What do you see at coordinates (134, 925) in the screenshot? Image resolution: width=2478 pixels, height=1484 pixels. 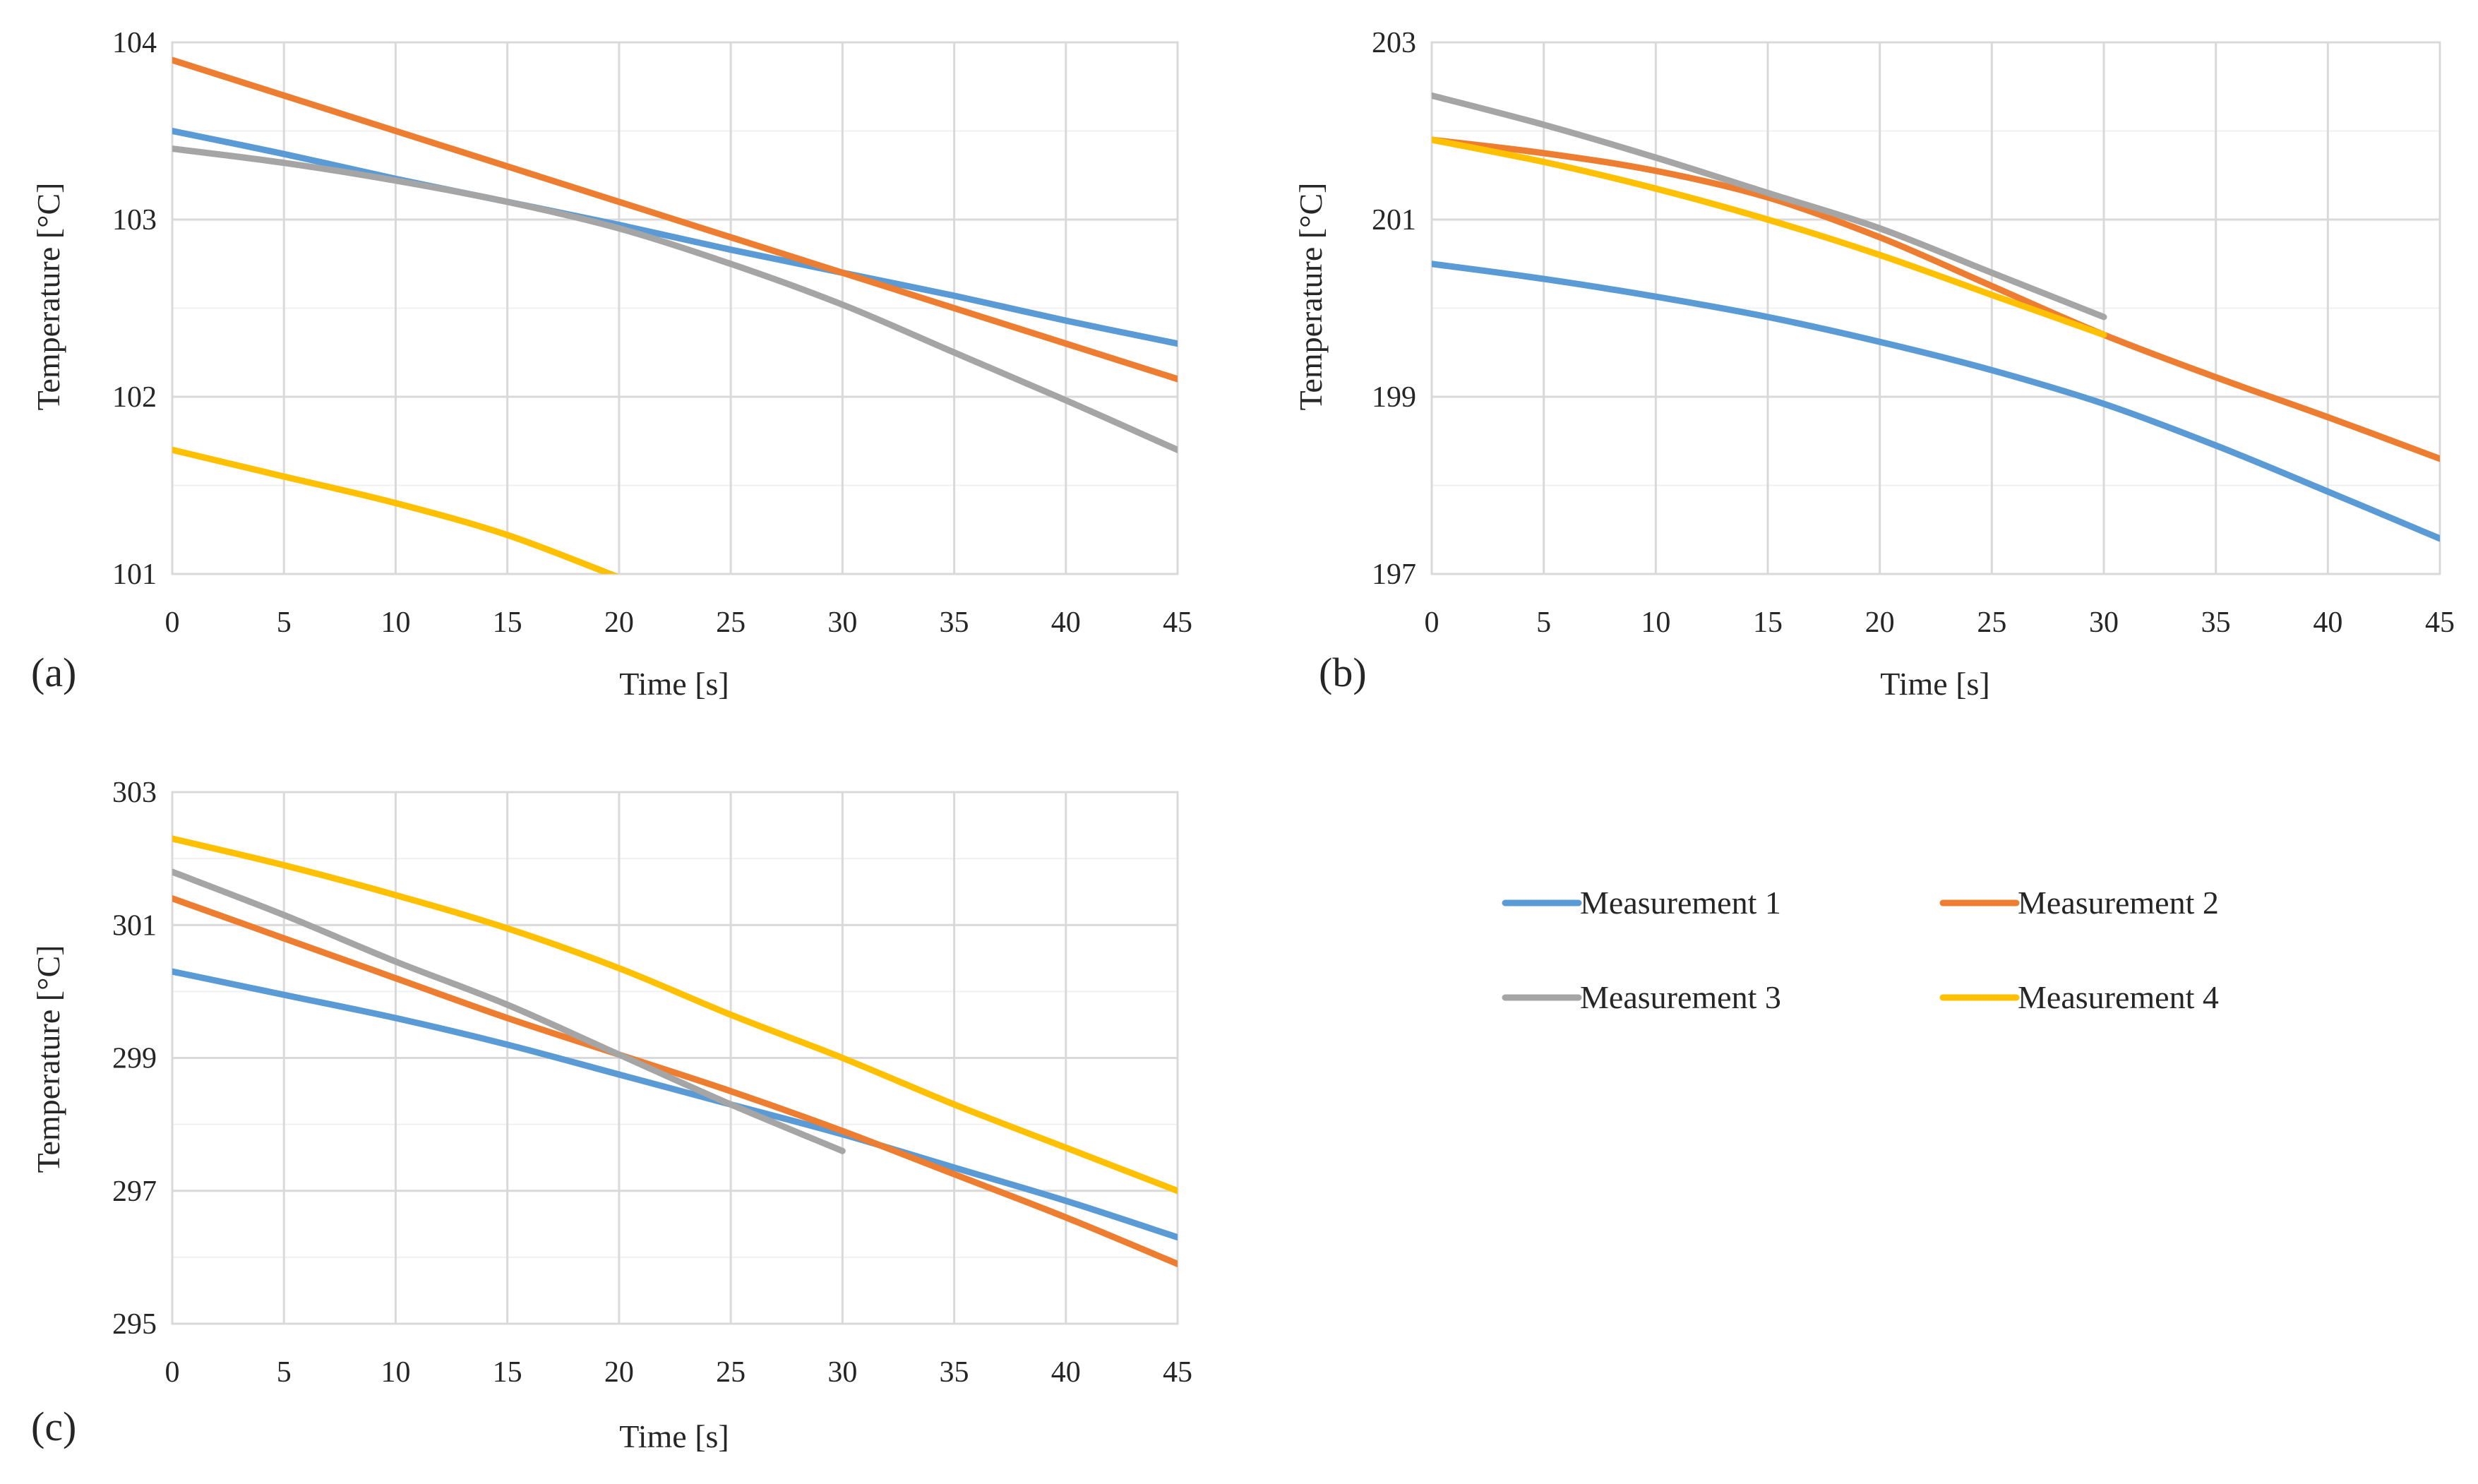 I see `y-tick-label: 301` at bounding box center [134, 925].